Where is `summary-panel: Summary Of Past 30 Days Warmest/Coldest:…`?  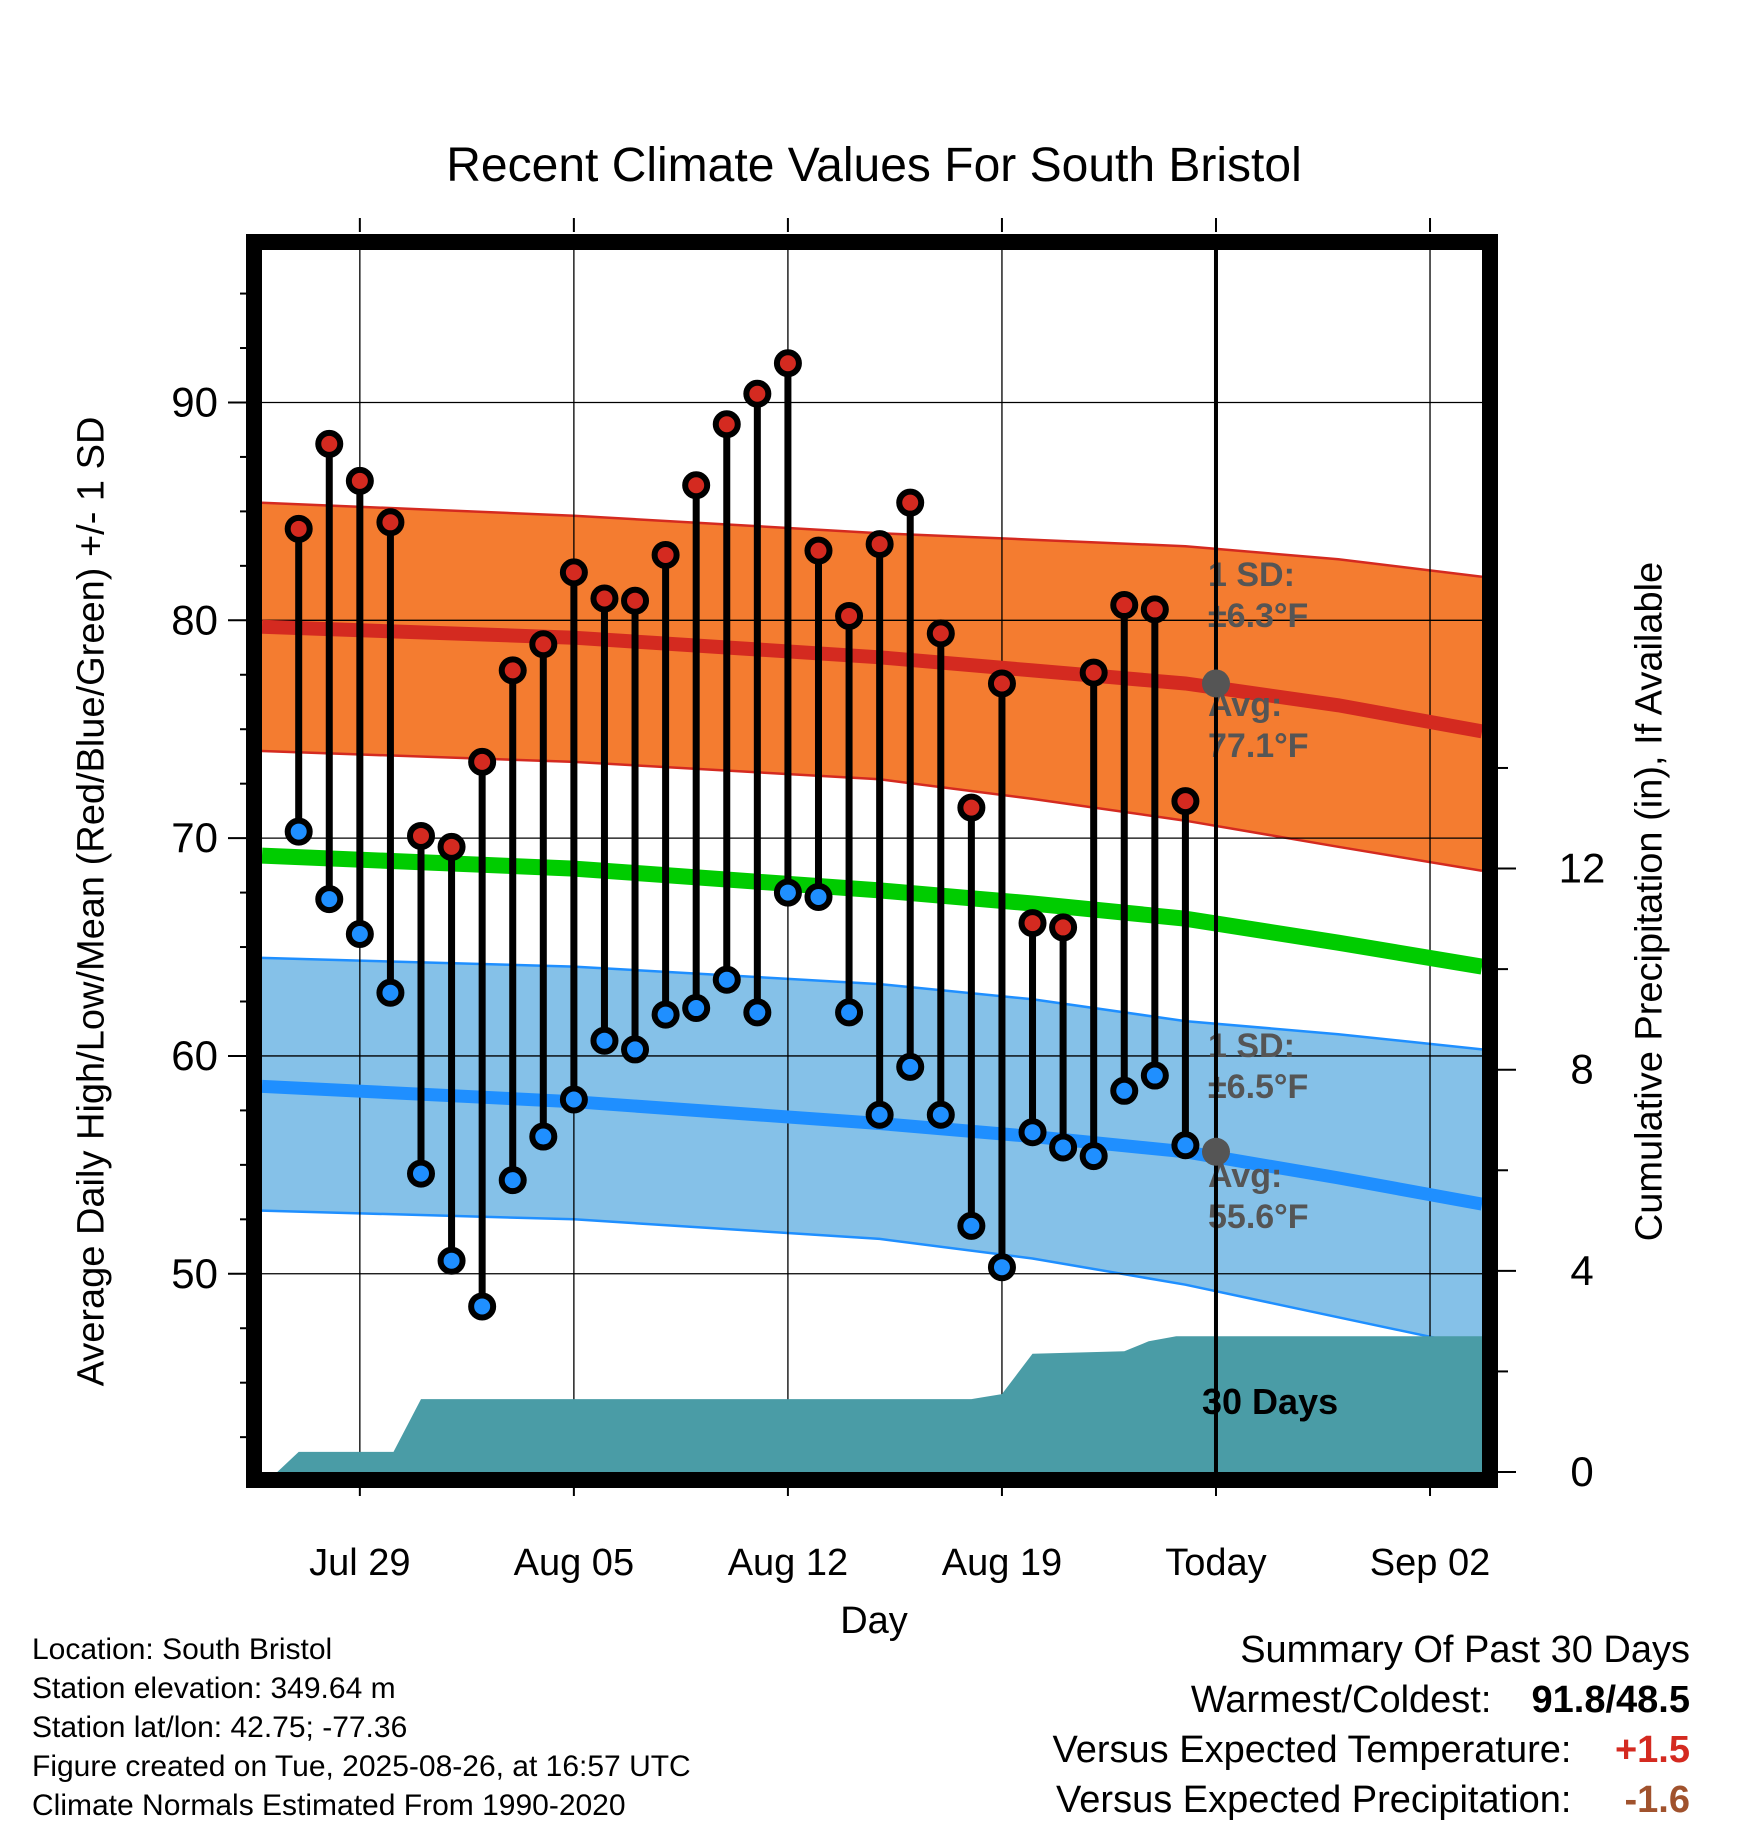 summary-panel: Summary Of Past 30 Days Warmest/Coldest:… is located at coordinates (1371, 1725).